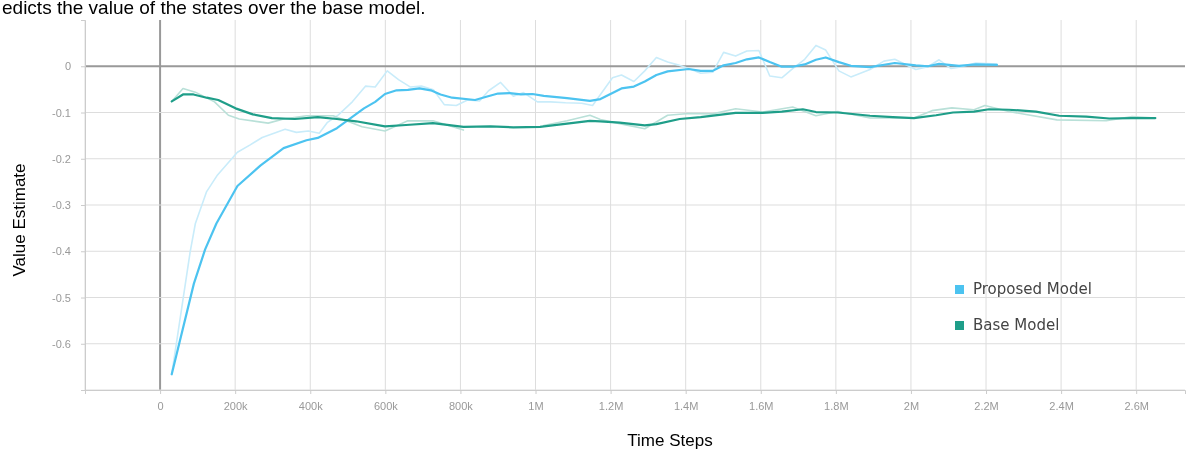 The image size is (1198, 450). Describe the element at coordinates (214, 9) in the screenshot. I see `text: edicts the value of the states over the base model.` at that location.